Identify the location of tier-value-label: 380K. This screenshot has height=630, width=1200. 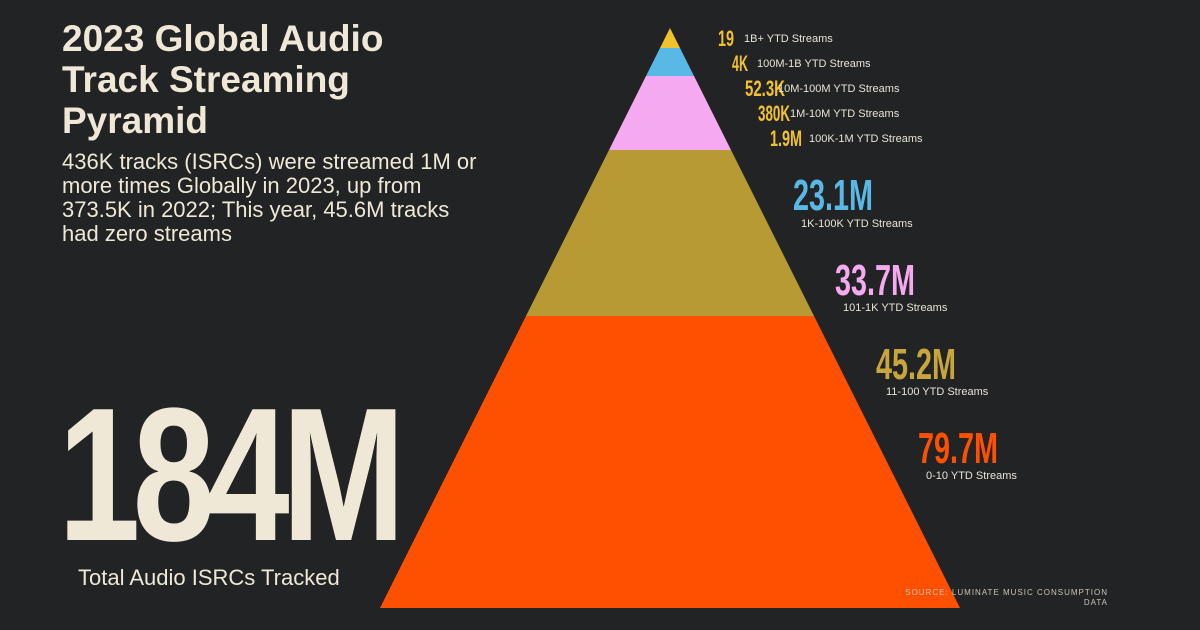
(774, 113).